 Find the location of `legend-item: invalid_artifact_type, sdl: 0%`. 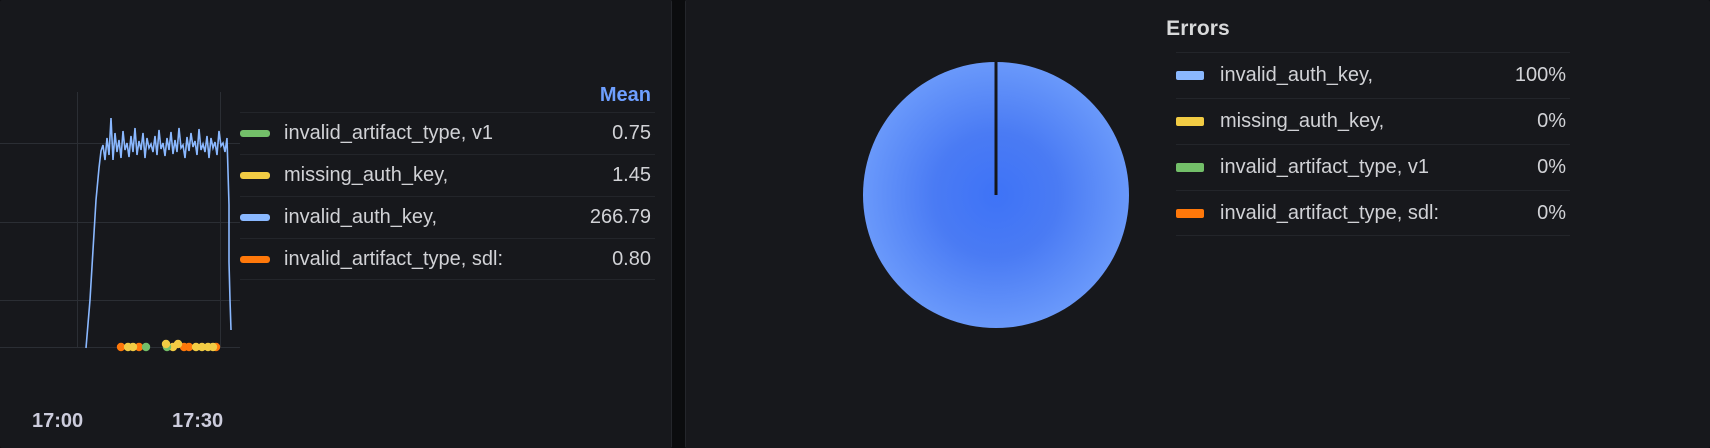

legend-item: invalid_artifact_type, sdl: 0% is located at coordinates (1373, 213).